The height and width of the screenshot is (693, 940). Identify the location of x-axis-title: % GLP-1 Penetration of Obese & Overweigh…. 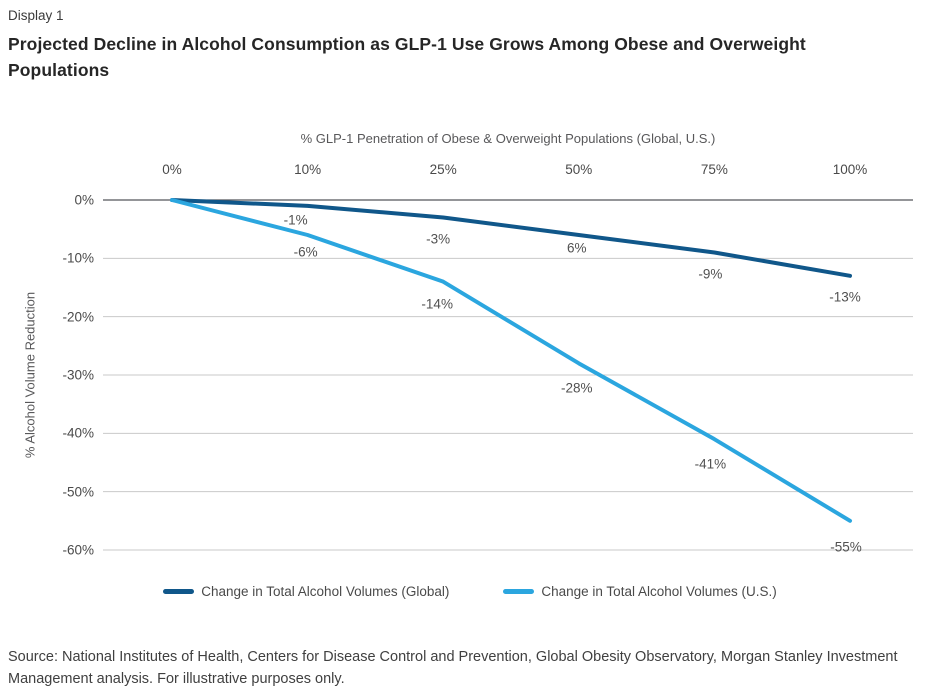
(508, 138).